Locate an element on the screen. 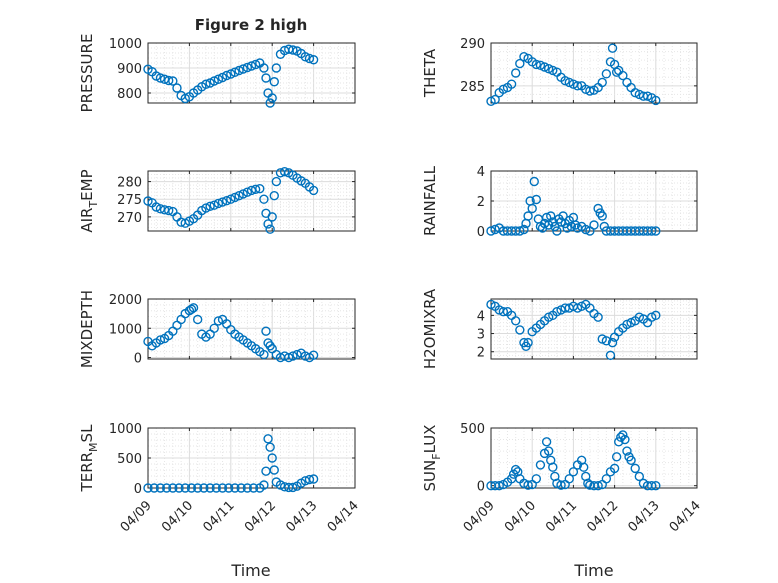  y-tick-label: 3 is located at coordinates (481, 335).